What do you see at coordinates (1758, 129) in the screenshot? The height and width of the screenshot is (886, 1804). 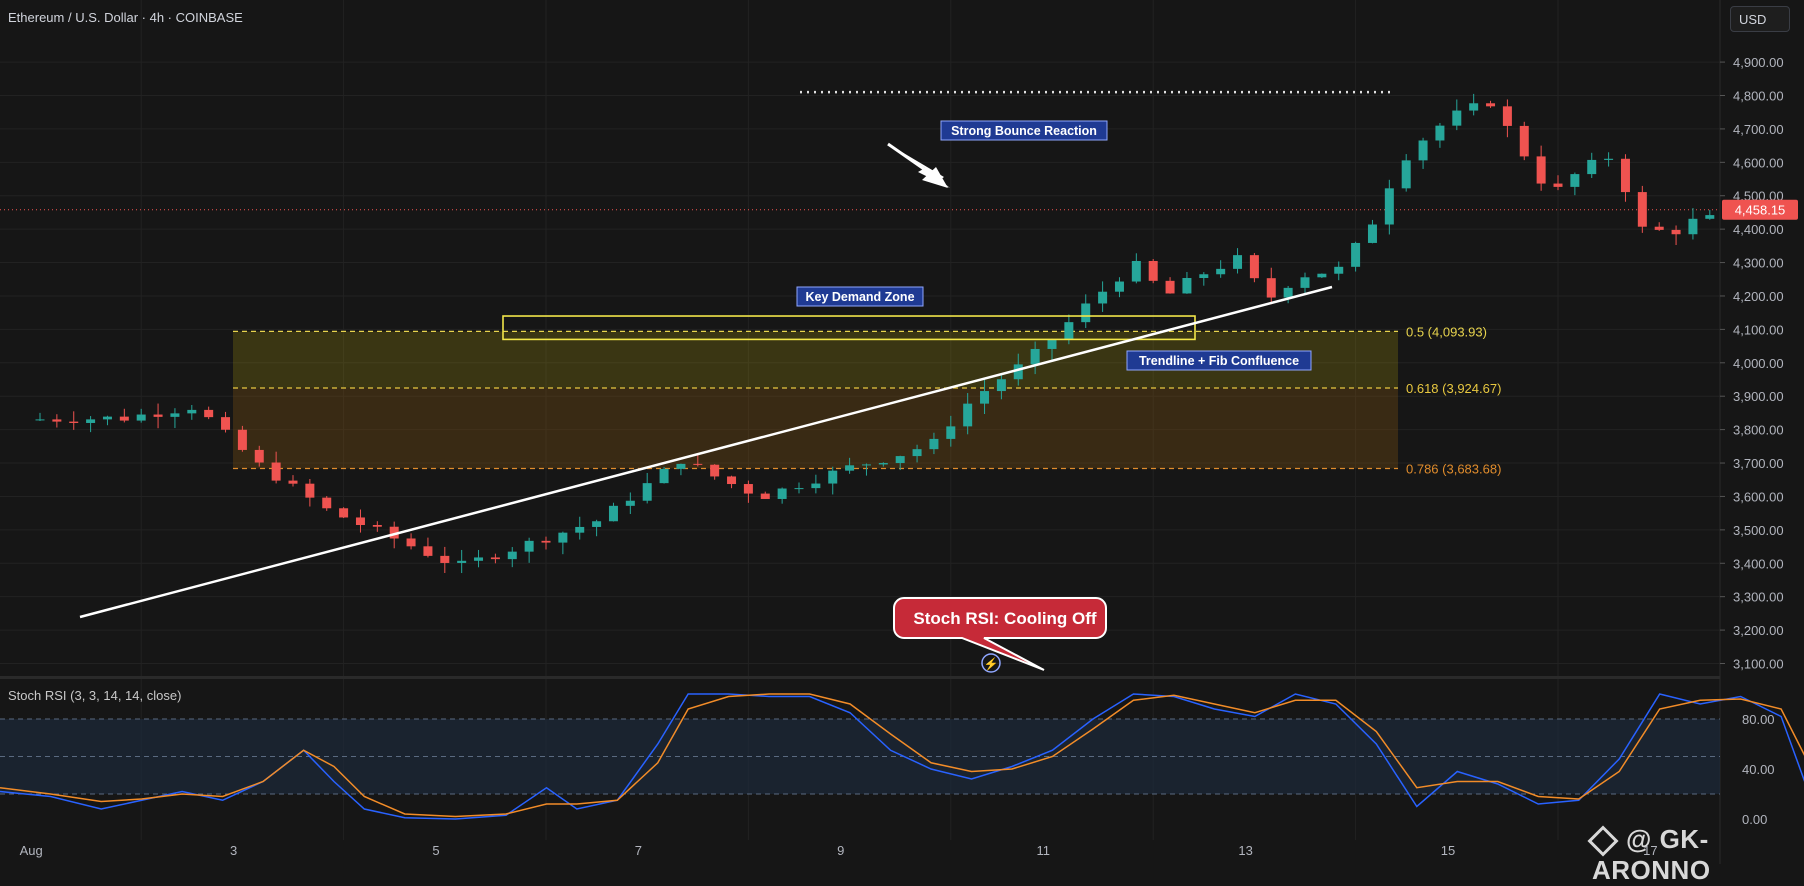 I see `price-tick-label: 4,700.00` at bounding box center [1758, 129].